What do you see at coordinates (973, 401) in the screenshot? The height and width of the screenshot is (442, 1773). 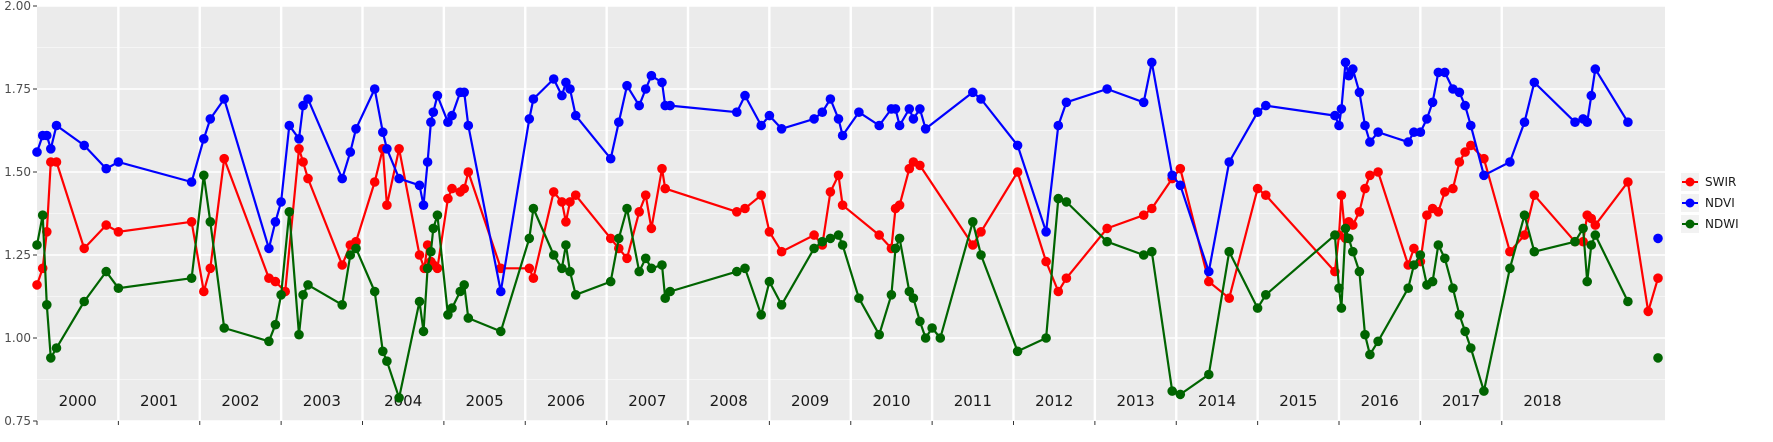 I see `year-label: 2011` at bounding box center [973, 401].